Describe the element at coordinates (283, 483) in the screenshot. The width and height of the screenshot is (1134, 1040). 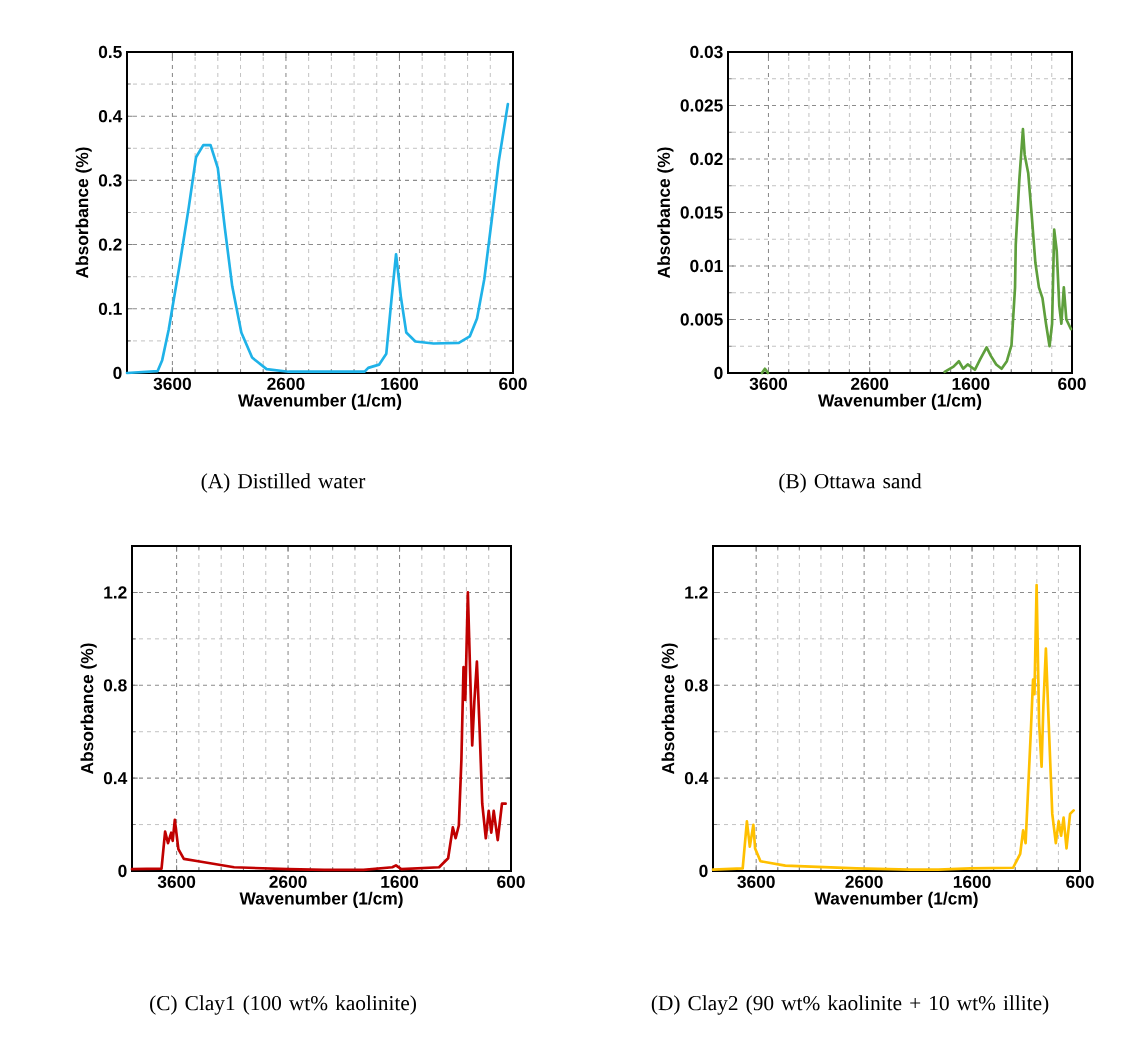
I see `text: (A) Distilled water` at that location.